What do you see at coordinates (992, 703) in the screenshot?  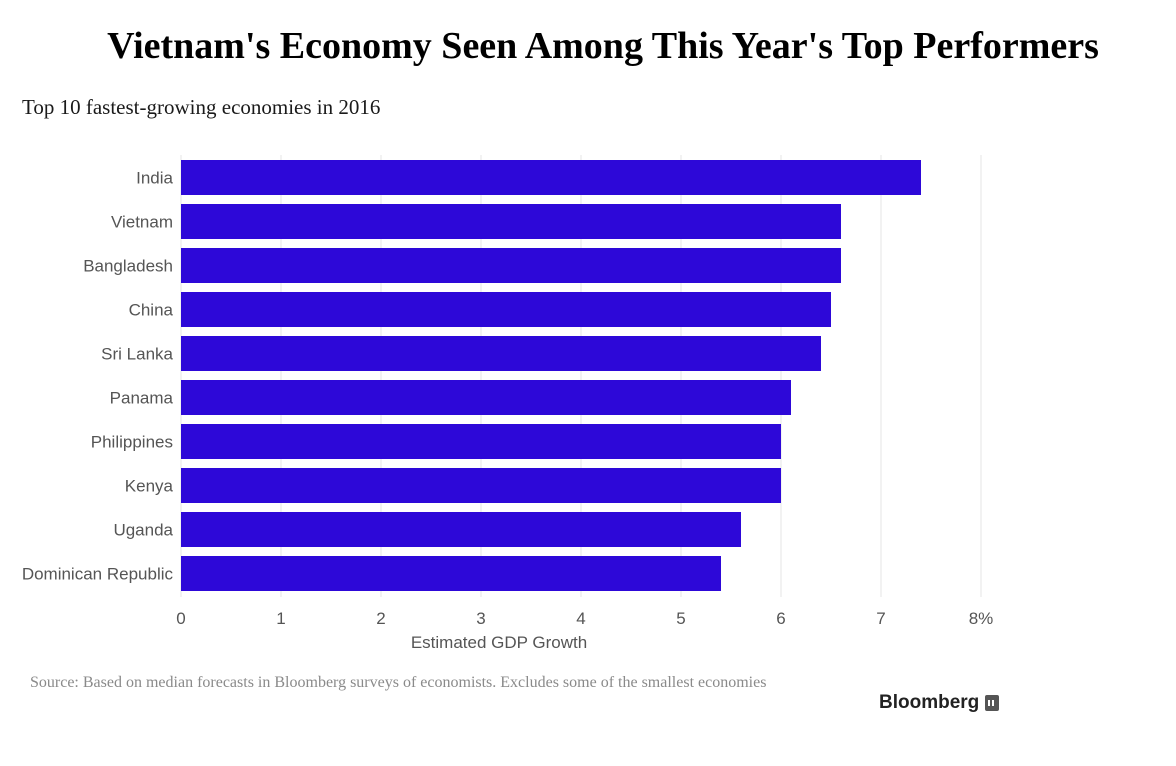 I see `bloomberg-terminal-icon` at bounding box center [992, 703].